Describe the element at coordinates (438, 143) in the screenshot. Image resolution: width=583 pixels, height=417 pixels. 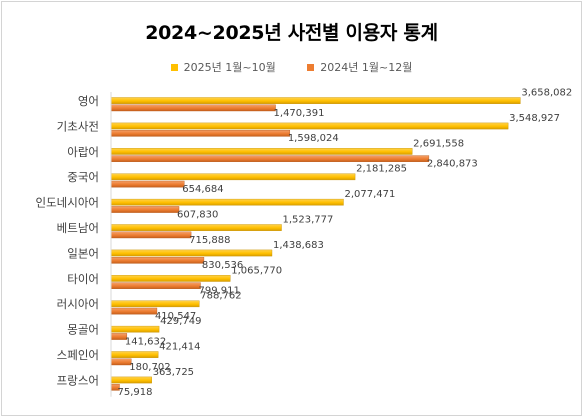
I see `data-label-2025: 2,691,558` at that location.